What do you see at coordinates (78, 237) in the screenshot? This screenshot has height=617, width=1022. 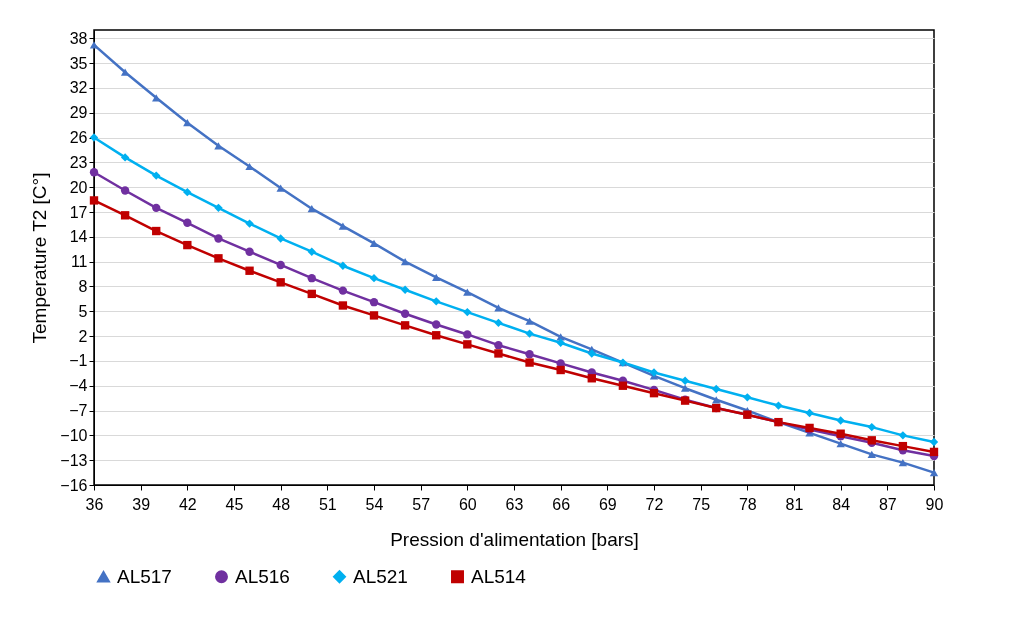 I see `y-tick-label: 14` at bounding box center [78, 237].